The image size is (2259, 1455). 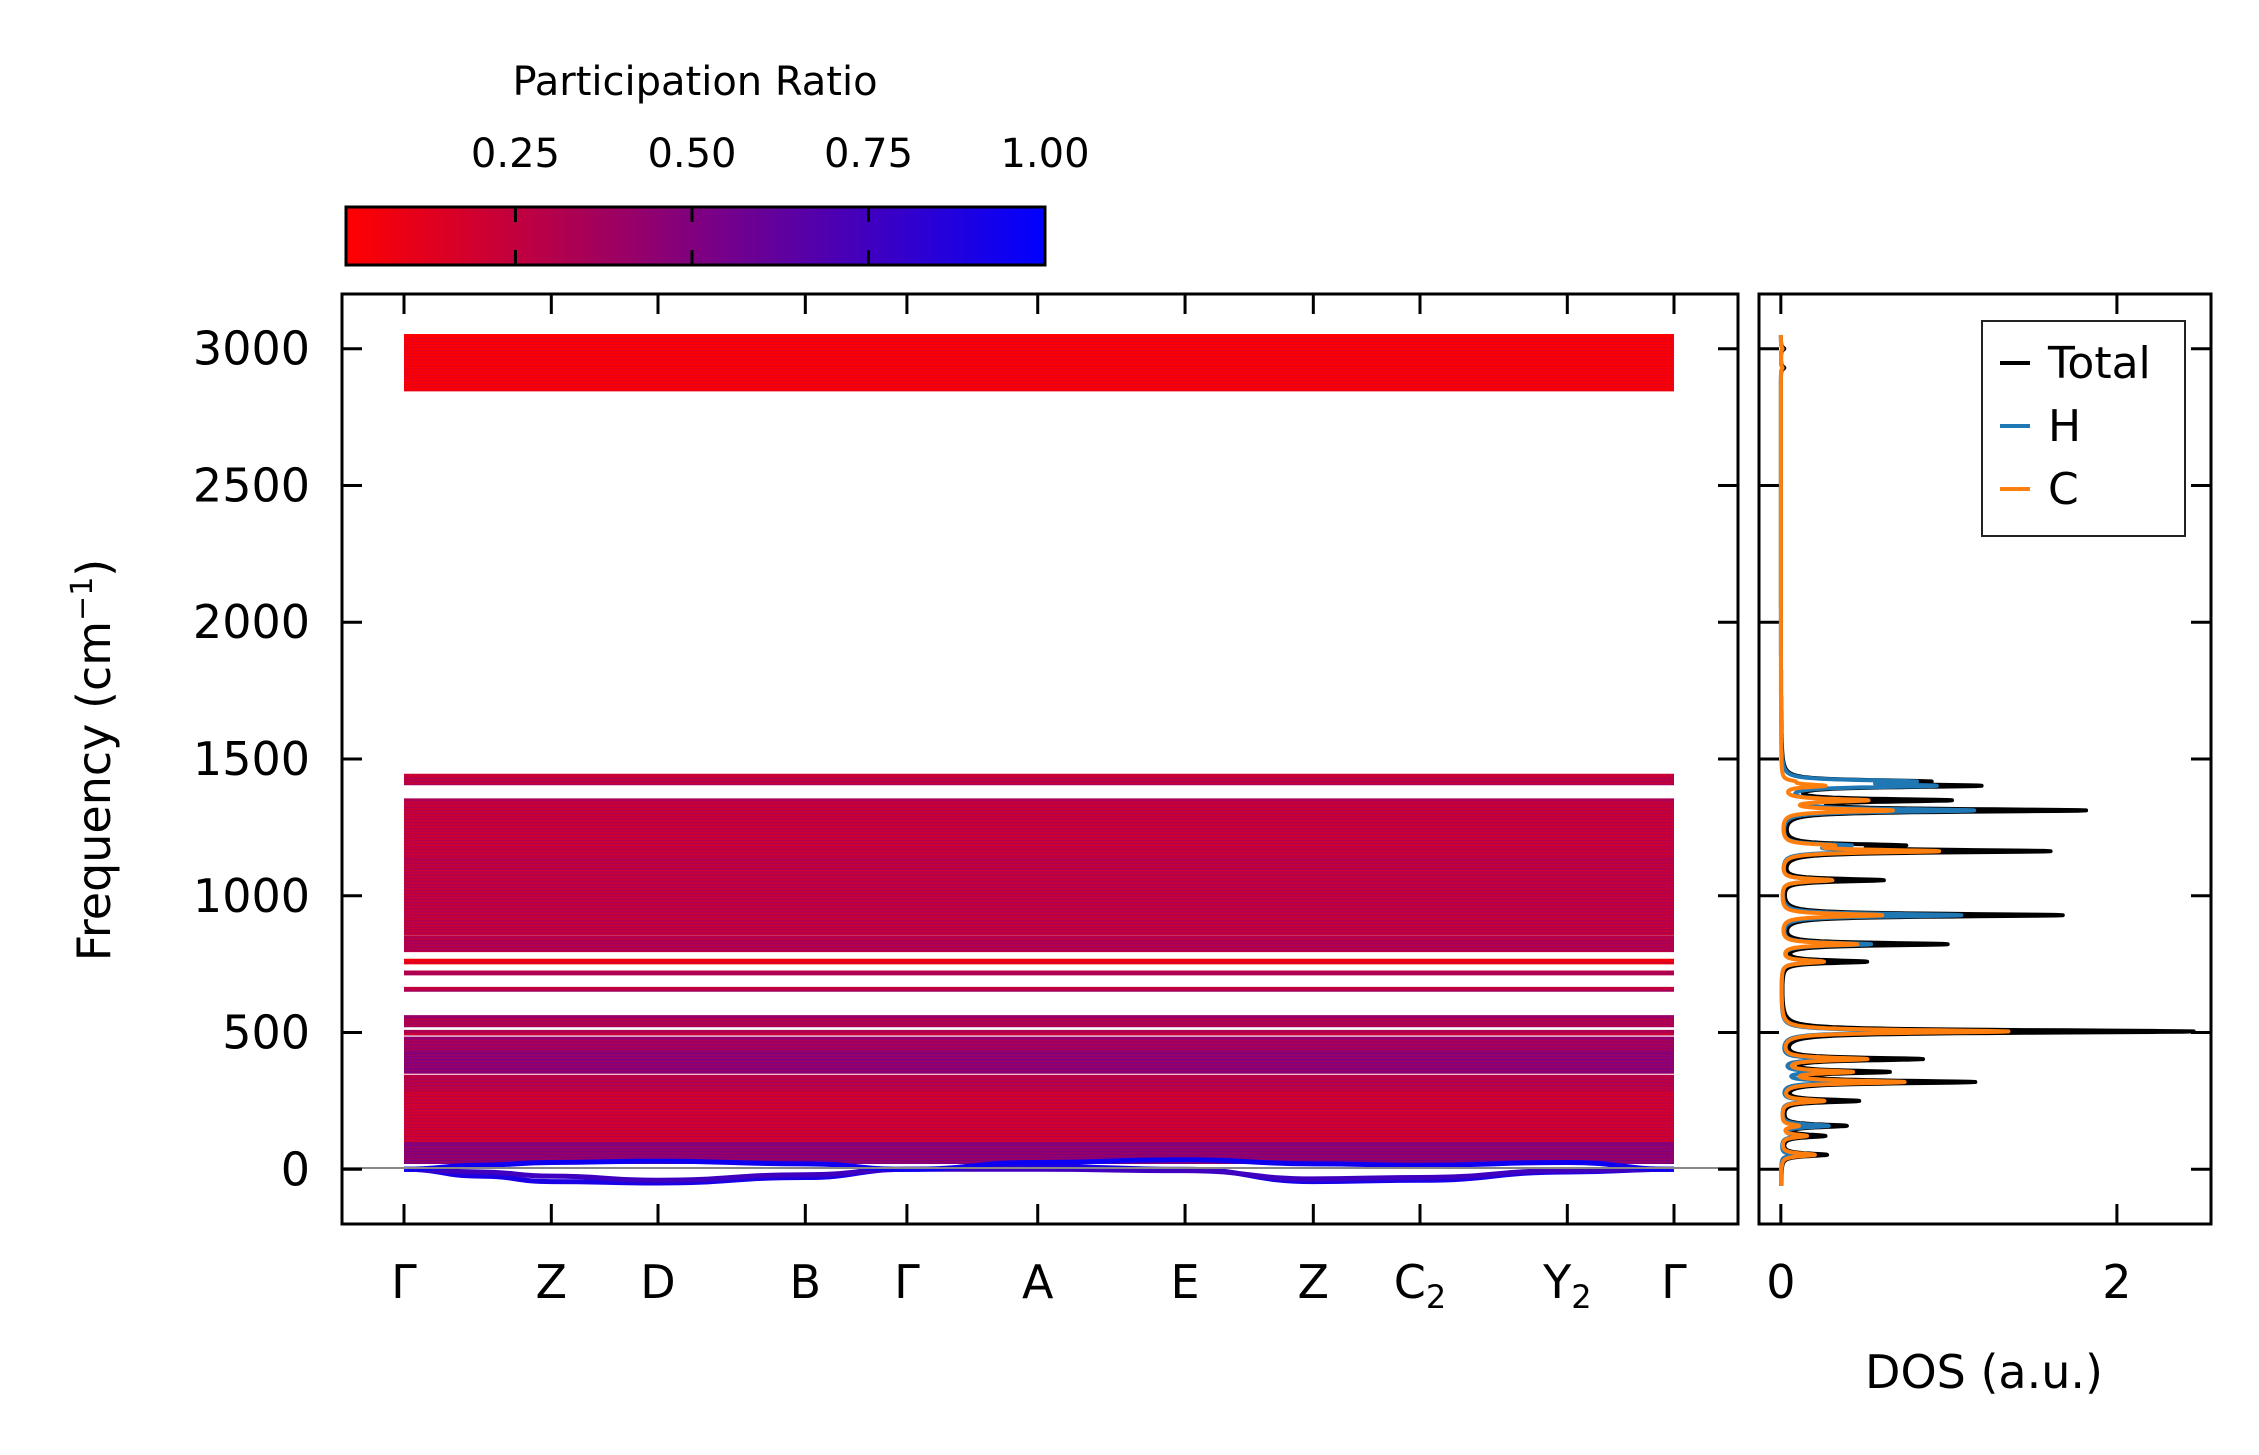 I want to click on y-tick-label: 500, so click(x=266, y=1033).